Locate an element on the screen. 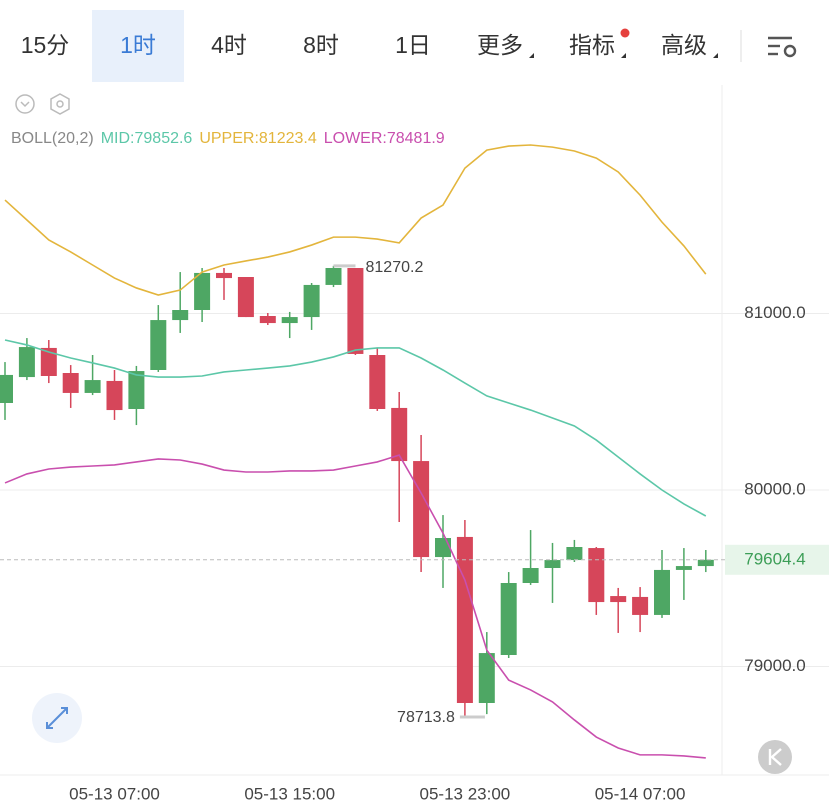  last-price-box is located at coordinates (777, 559).